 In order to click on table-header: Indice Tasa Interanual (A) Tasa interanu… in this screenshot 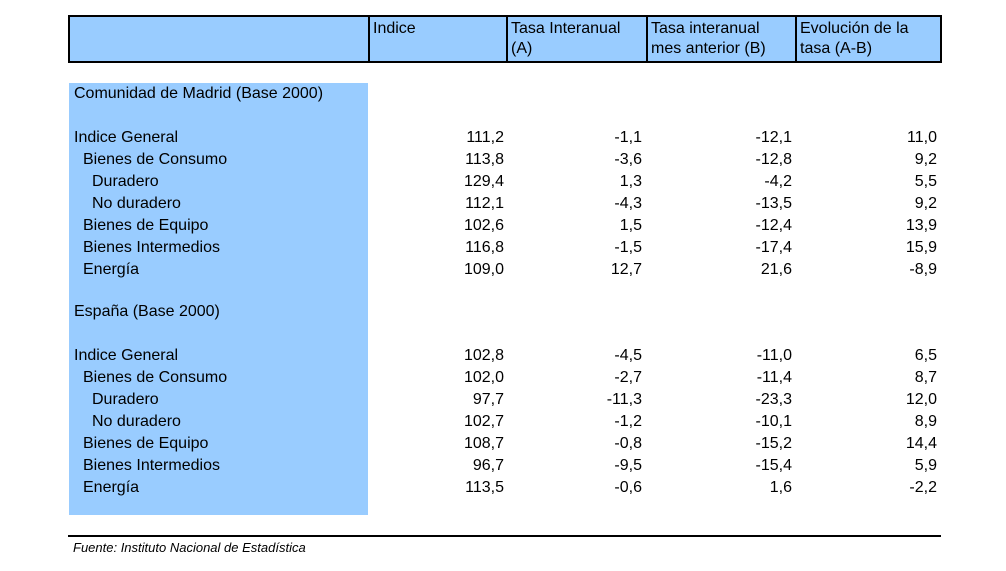, I will do `click(505, 39)`.